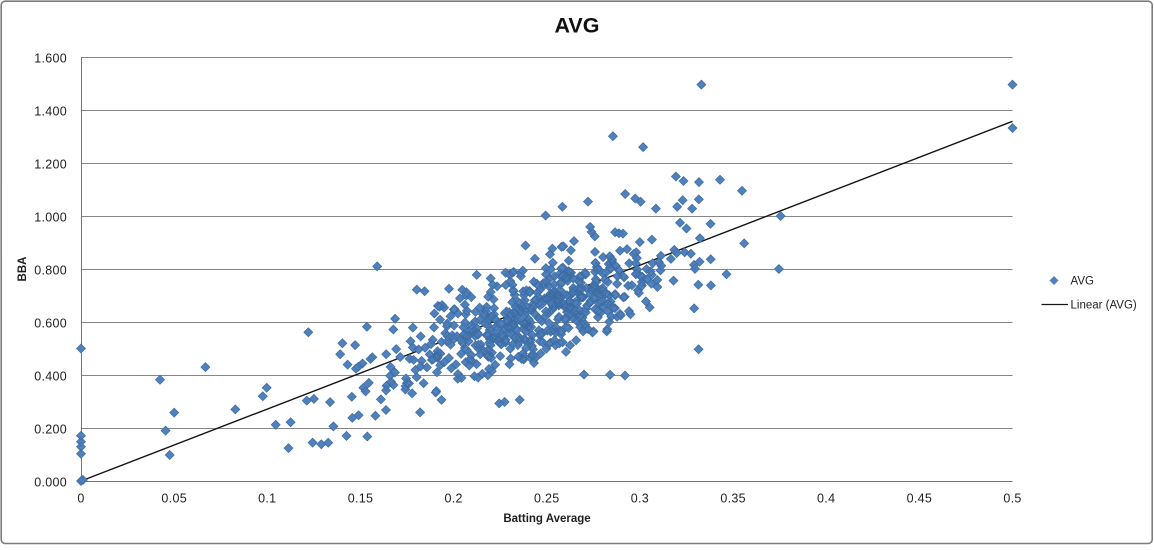 The height and width of the screenshot is (550, 1154). What do you see at coordinates (547, 499) in the screenshot?
I see `svg-text: 0.25` at bounding box center [547, 499].